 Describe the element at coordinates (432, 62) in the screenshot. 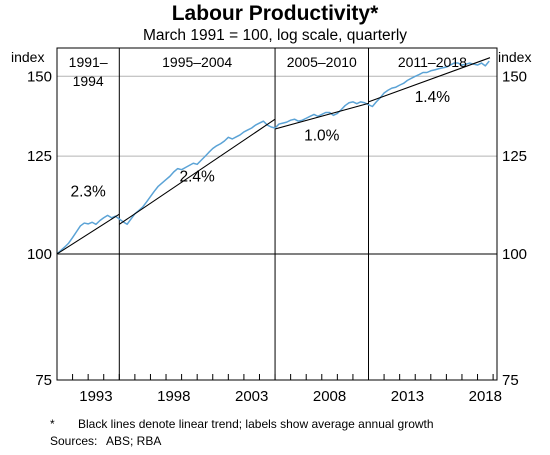

I see `period-label: 2011–2018` at that location.